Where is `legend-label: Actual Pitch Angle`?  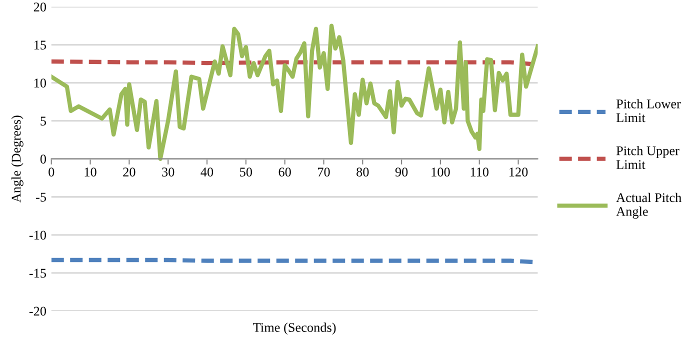 legend-label: Actual Pitch Angle is located at coordinates (649, 205).